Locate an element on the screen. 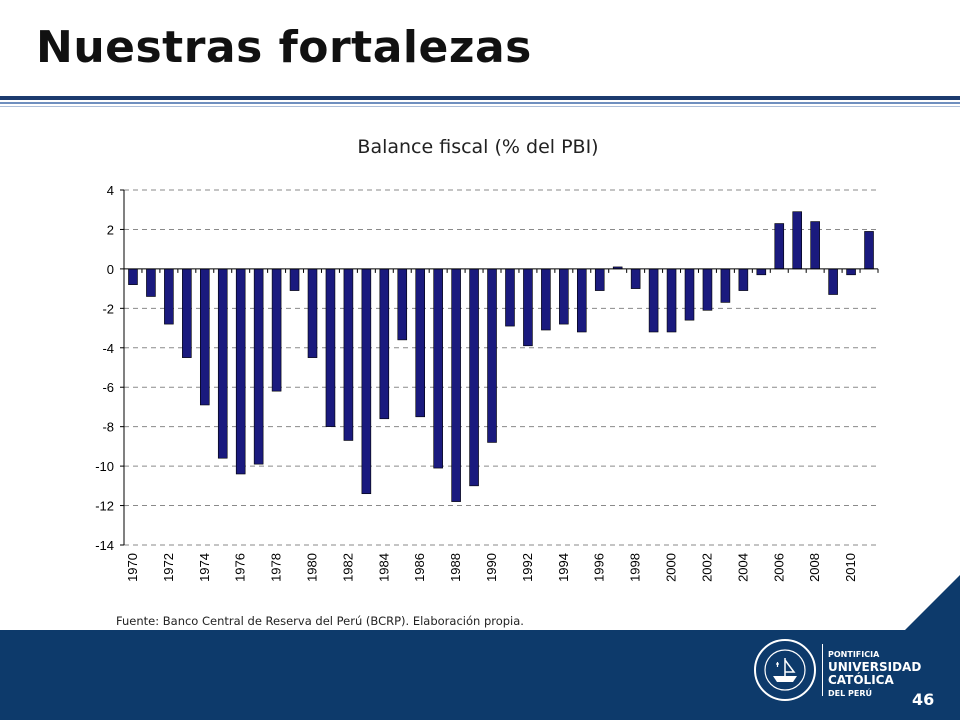 The width and height of the screenshot is (960, 720). bar-1971 is located at coordinates (151, 282).